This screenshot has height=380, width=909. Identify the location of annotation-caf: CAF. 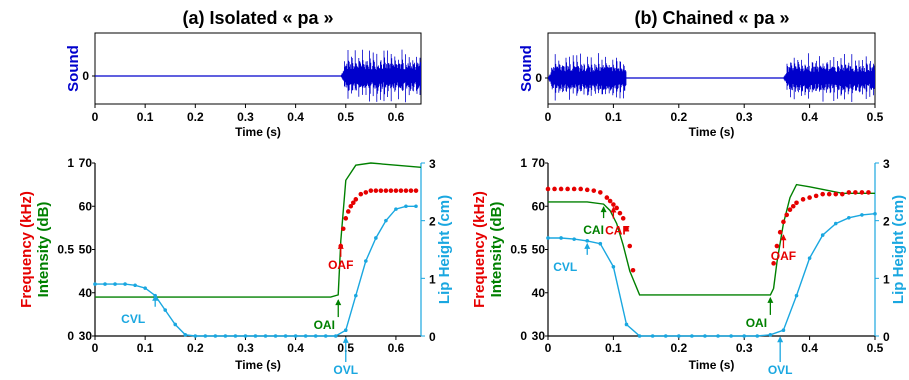
(617, 231).